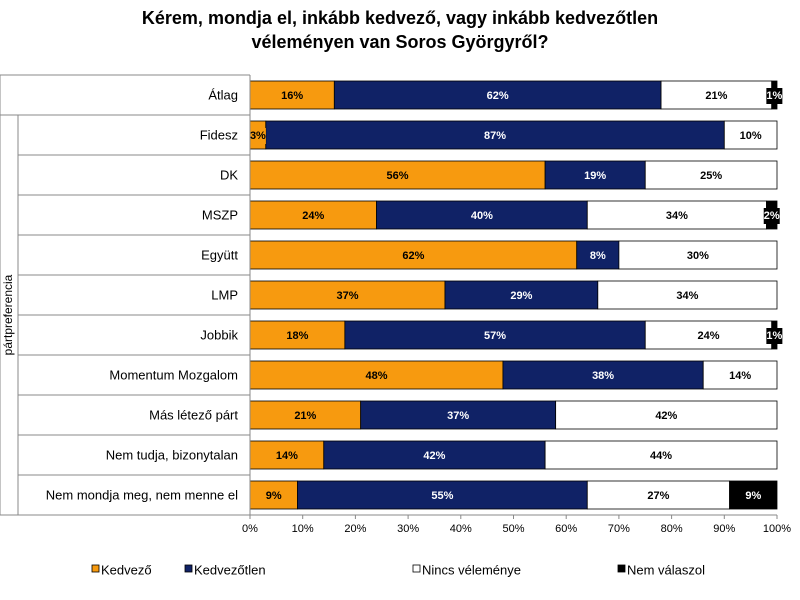  I want to click on category-label: MSZP, so click(220, 214).